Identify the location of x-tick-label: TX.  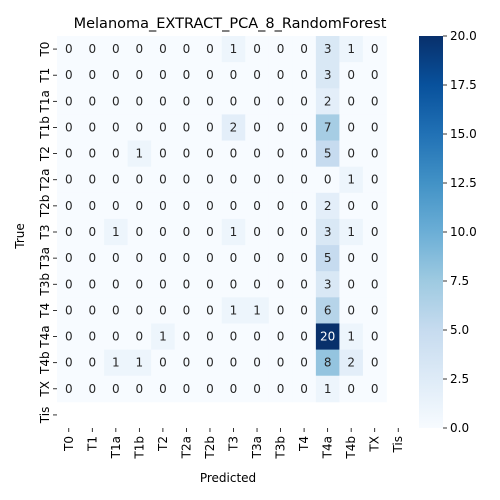
(375, 444).